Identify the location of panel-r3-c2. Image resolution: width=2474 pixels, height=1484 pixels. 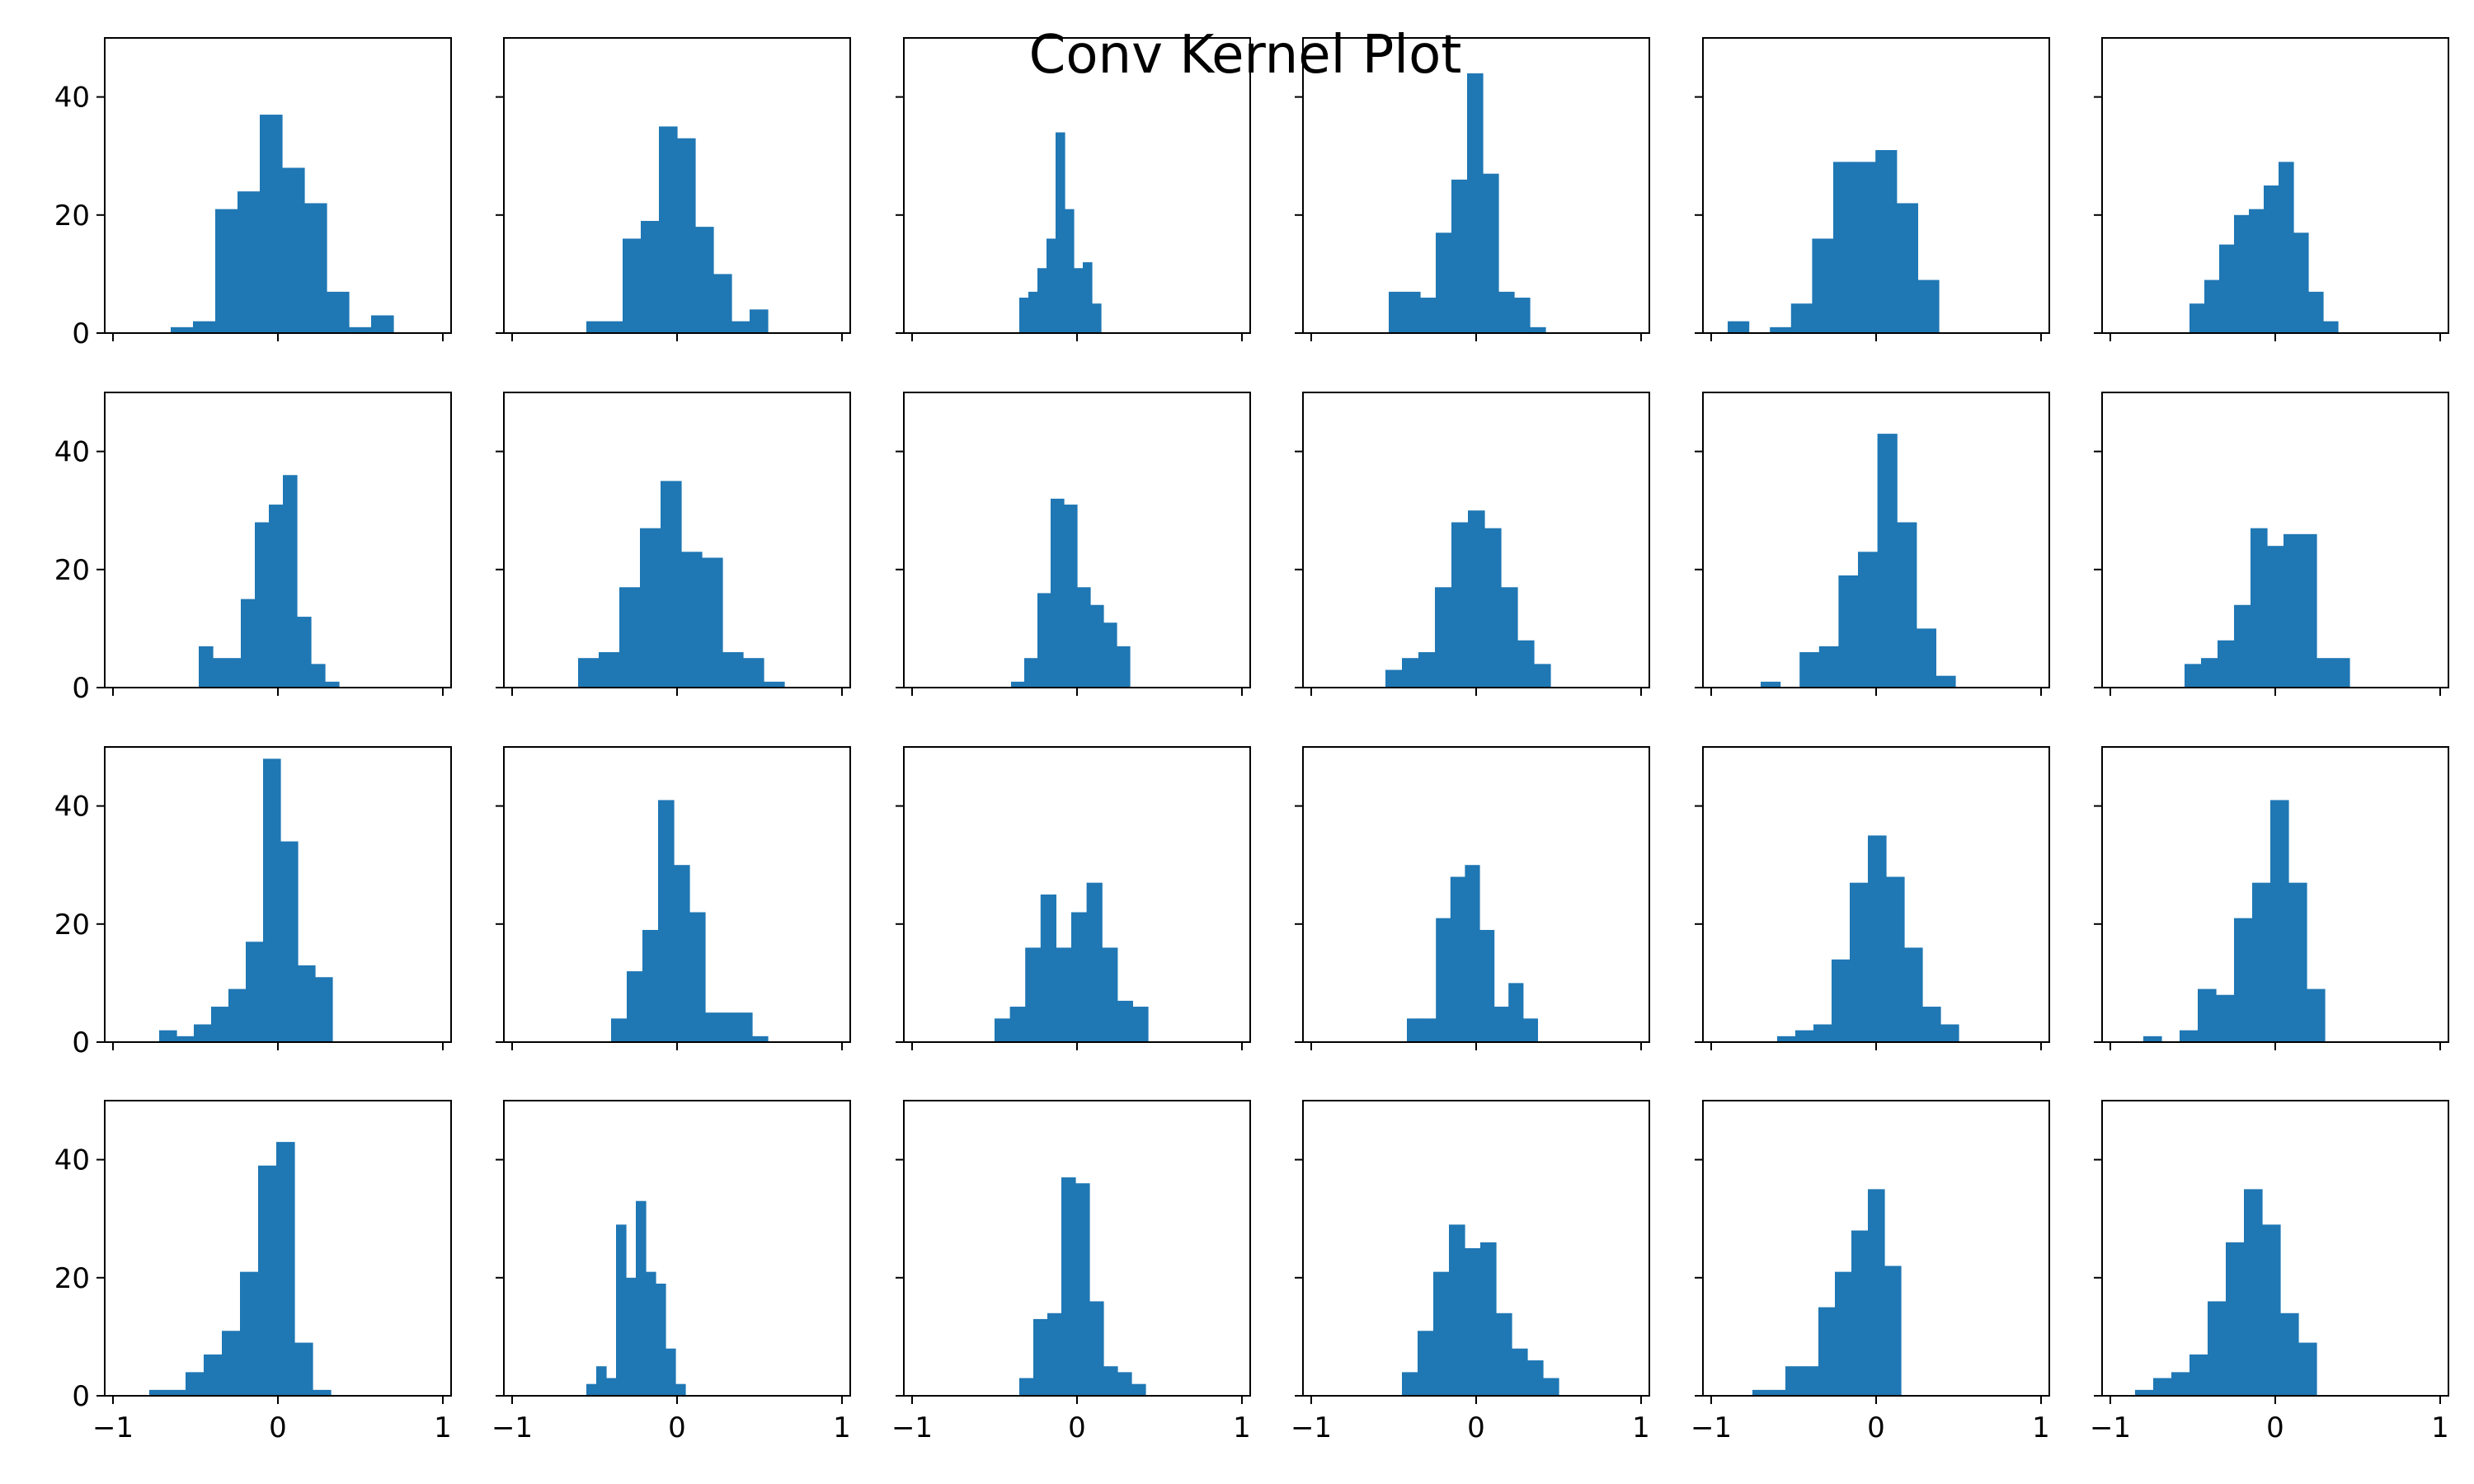
(673, 898).